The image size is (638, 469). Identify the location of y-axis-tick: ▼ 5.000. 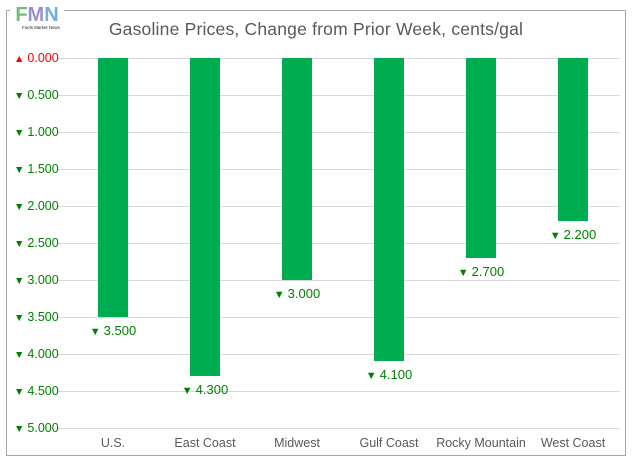
(36, 428).